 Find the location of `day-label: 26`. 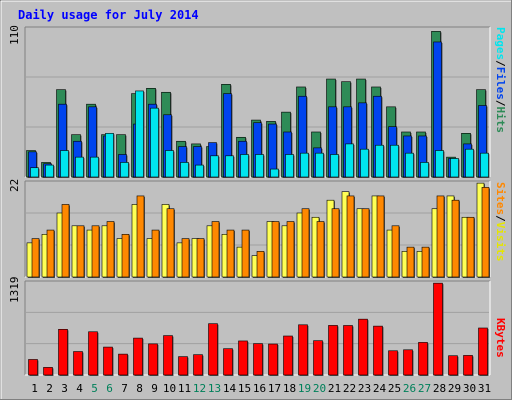

day-label: 26 is located at coordinates (409, 388).